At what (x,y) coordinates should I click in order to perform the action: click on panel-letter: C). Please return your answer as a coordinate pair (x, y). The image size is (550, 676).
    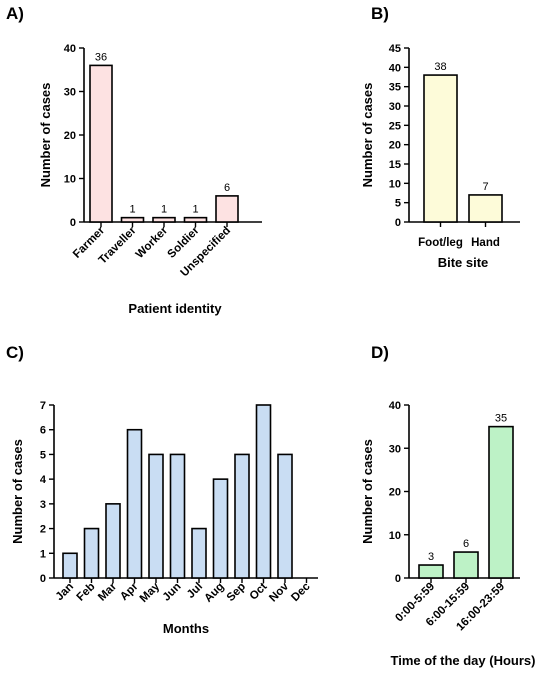
    Looking at the image, I should click on (15, 352).